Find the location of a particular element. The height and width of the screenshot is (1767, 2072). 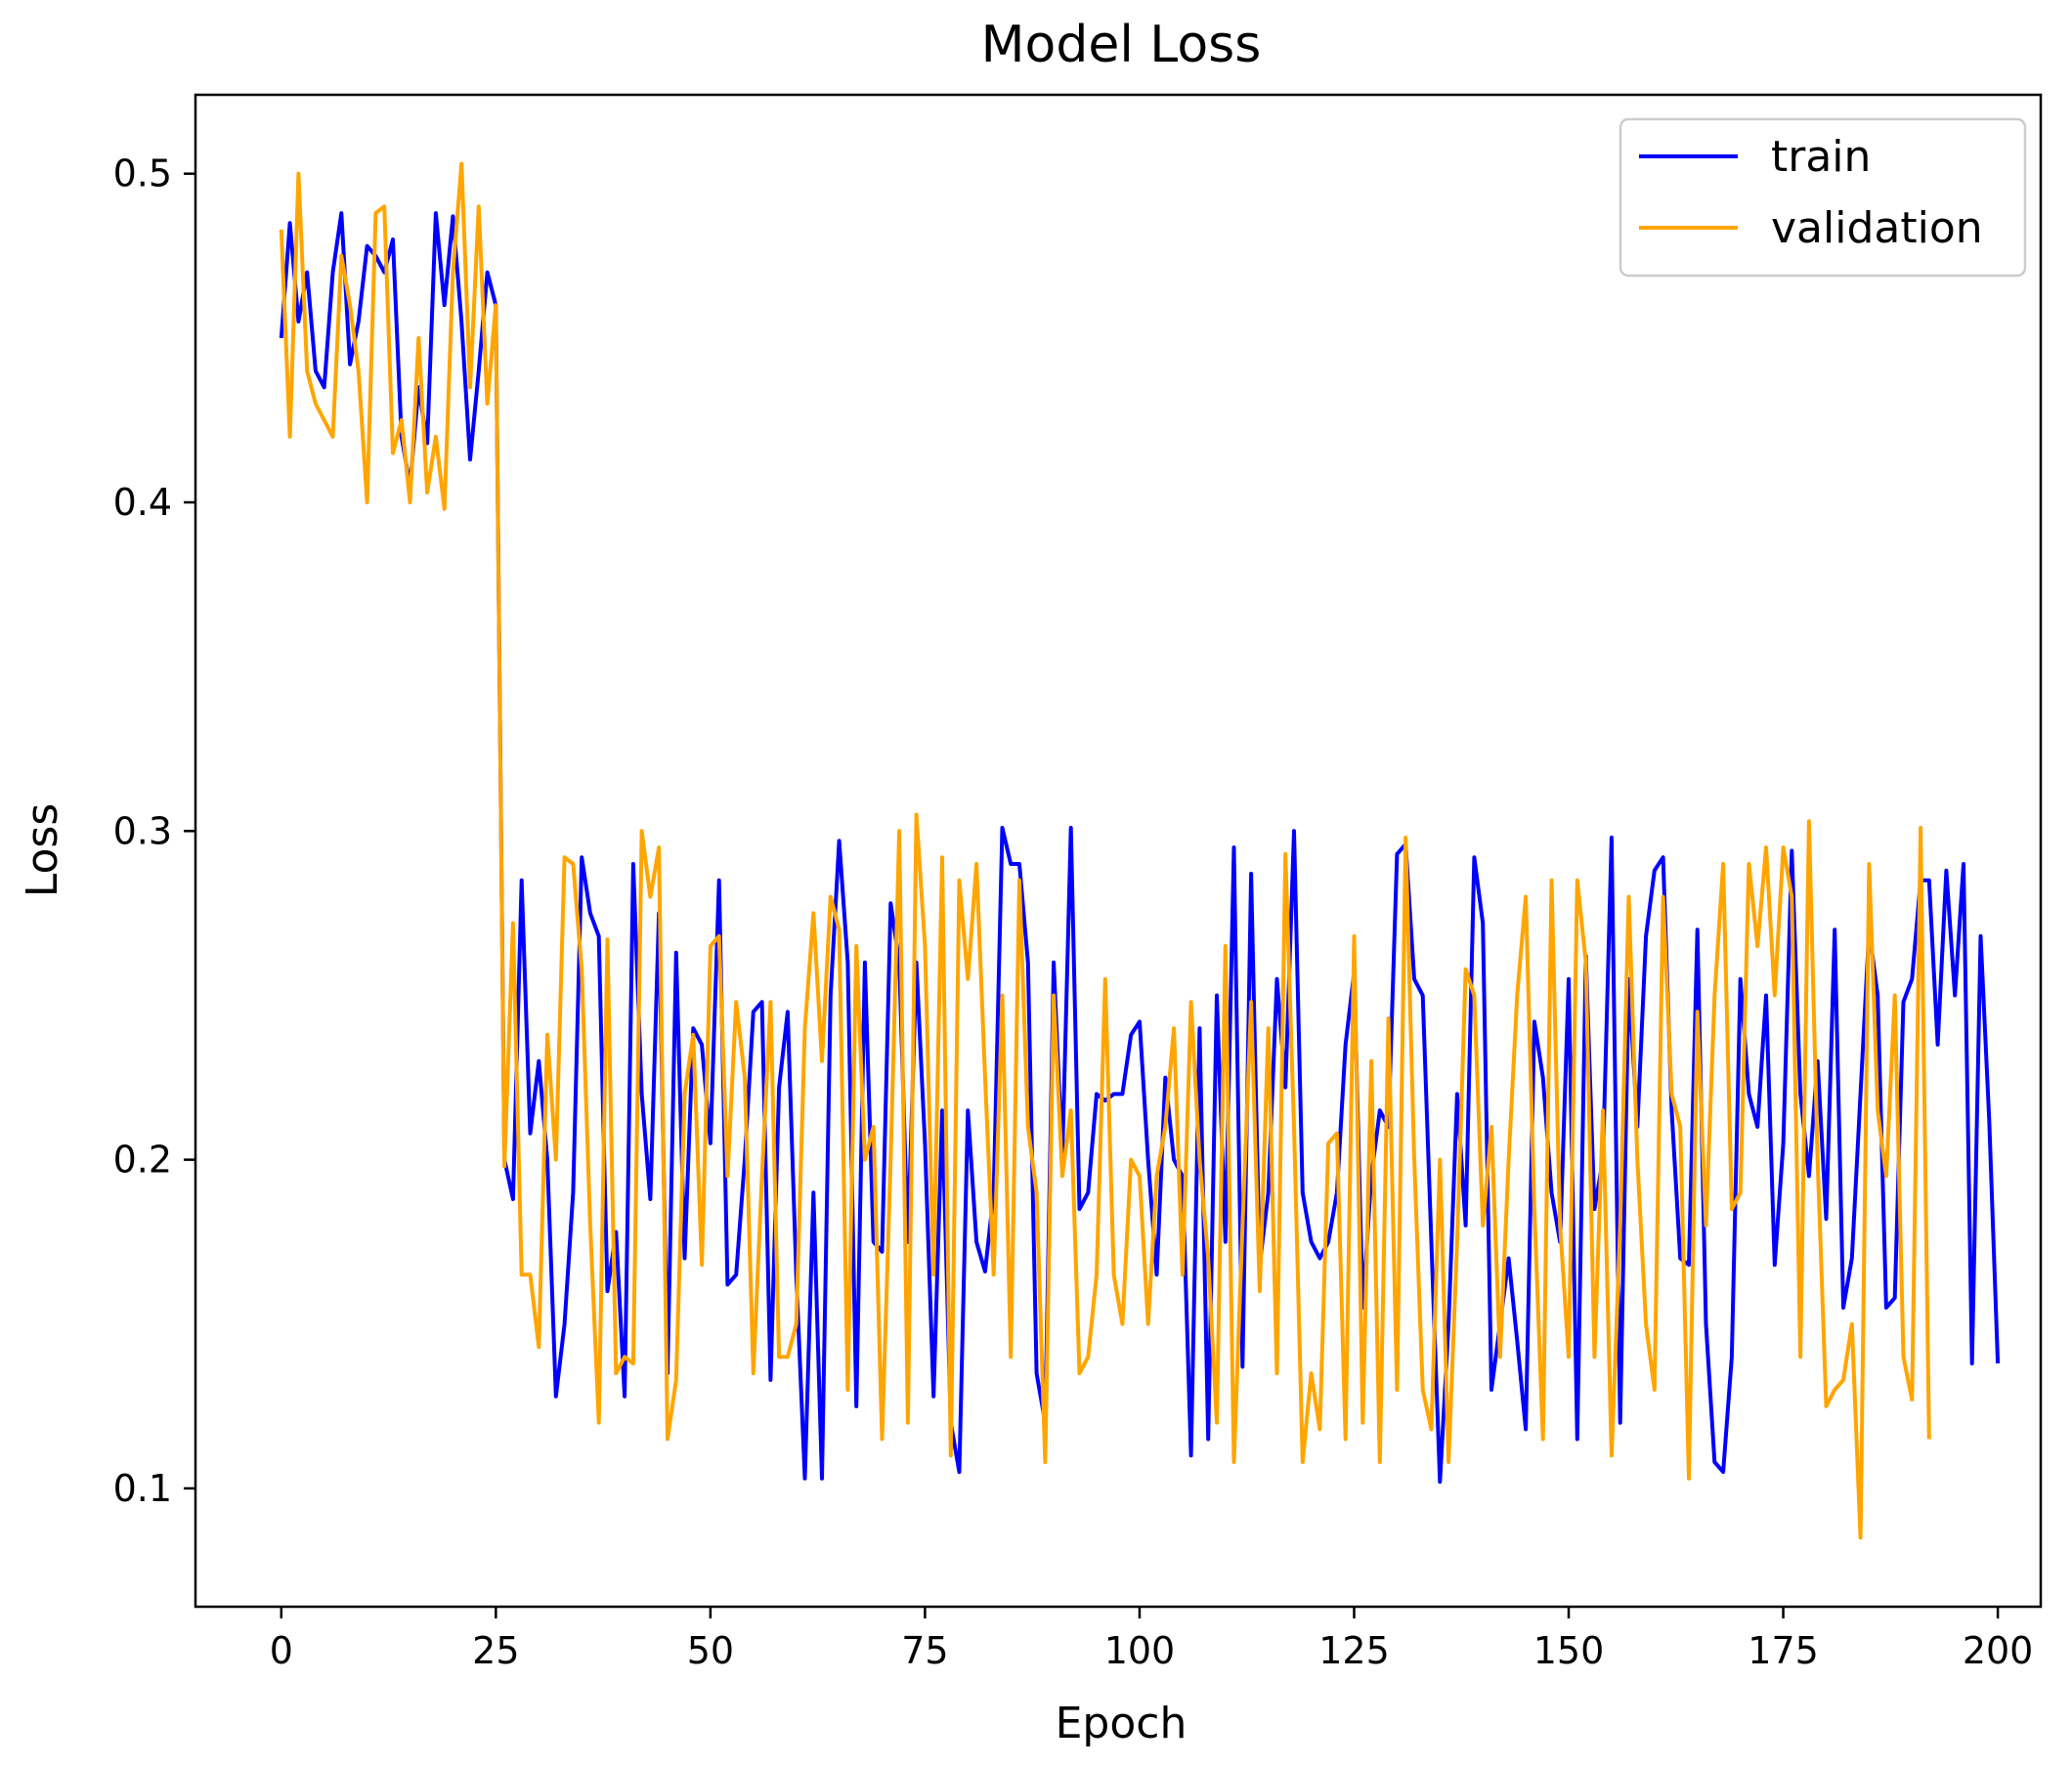

y-tick-label: 0.2 is located at coordinates (142, 1160).